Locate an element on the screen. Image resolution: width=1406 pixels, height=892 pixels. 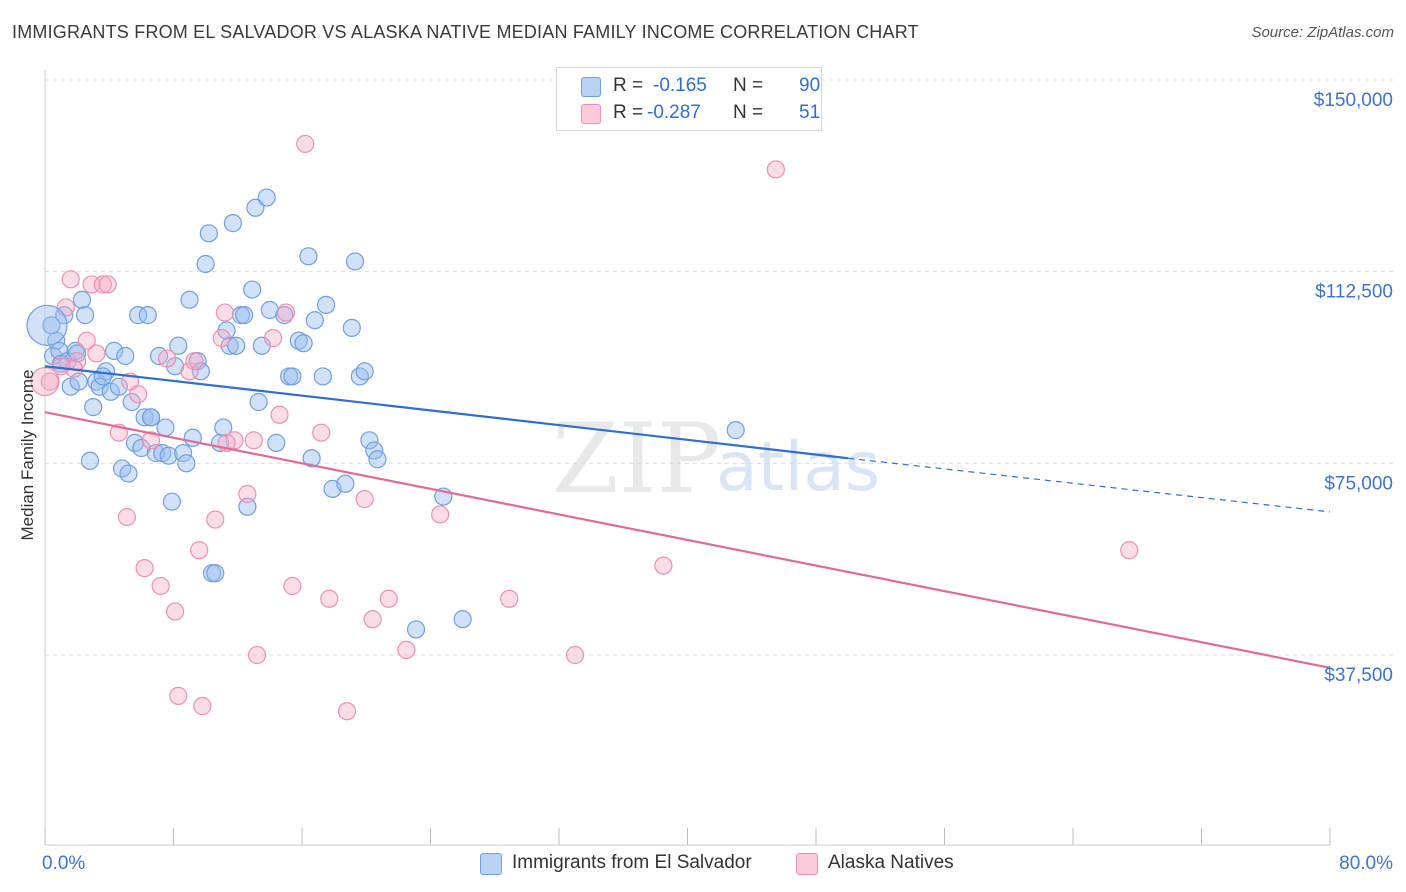
legend-r-value: -0.165 is located at coordinates (680, 85).